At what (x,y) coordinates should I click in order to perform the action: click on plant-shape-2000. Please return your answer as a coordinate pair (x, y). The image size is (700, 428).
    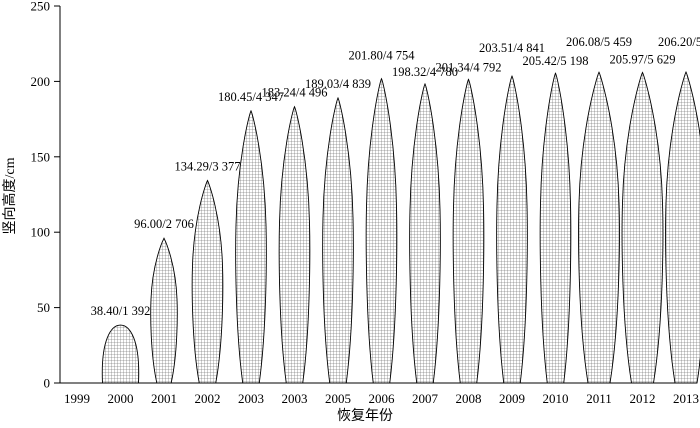
    Looking at the image, I should click on (120, 354).